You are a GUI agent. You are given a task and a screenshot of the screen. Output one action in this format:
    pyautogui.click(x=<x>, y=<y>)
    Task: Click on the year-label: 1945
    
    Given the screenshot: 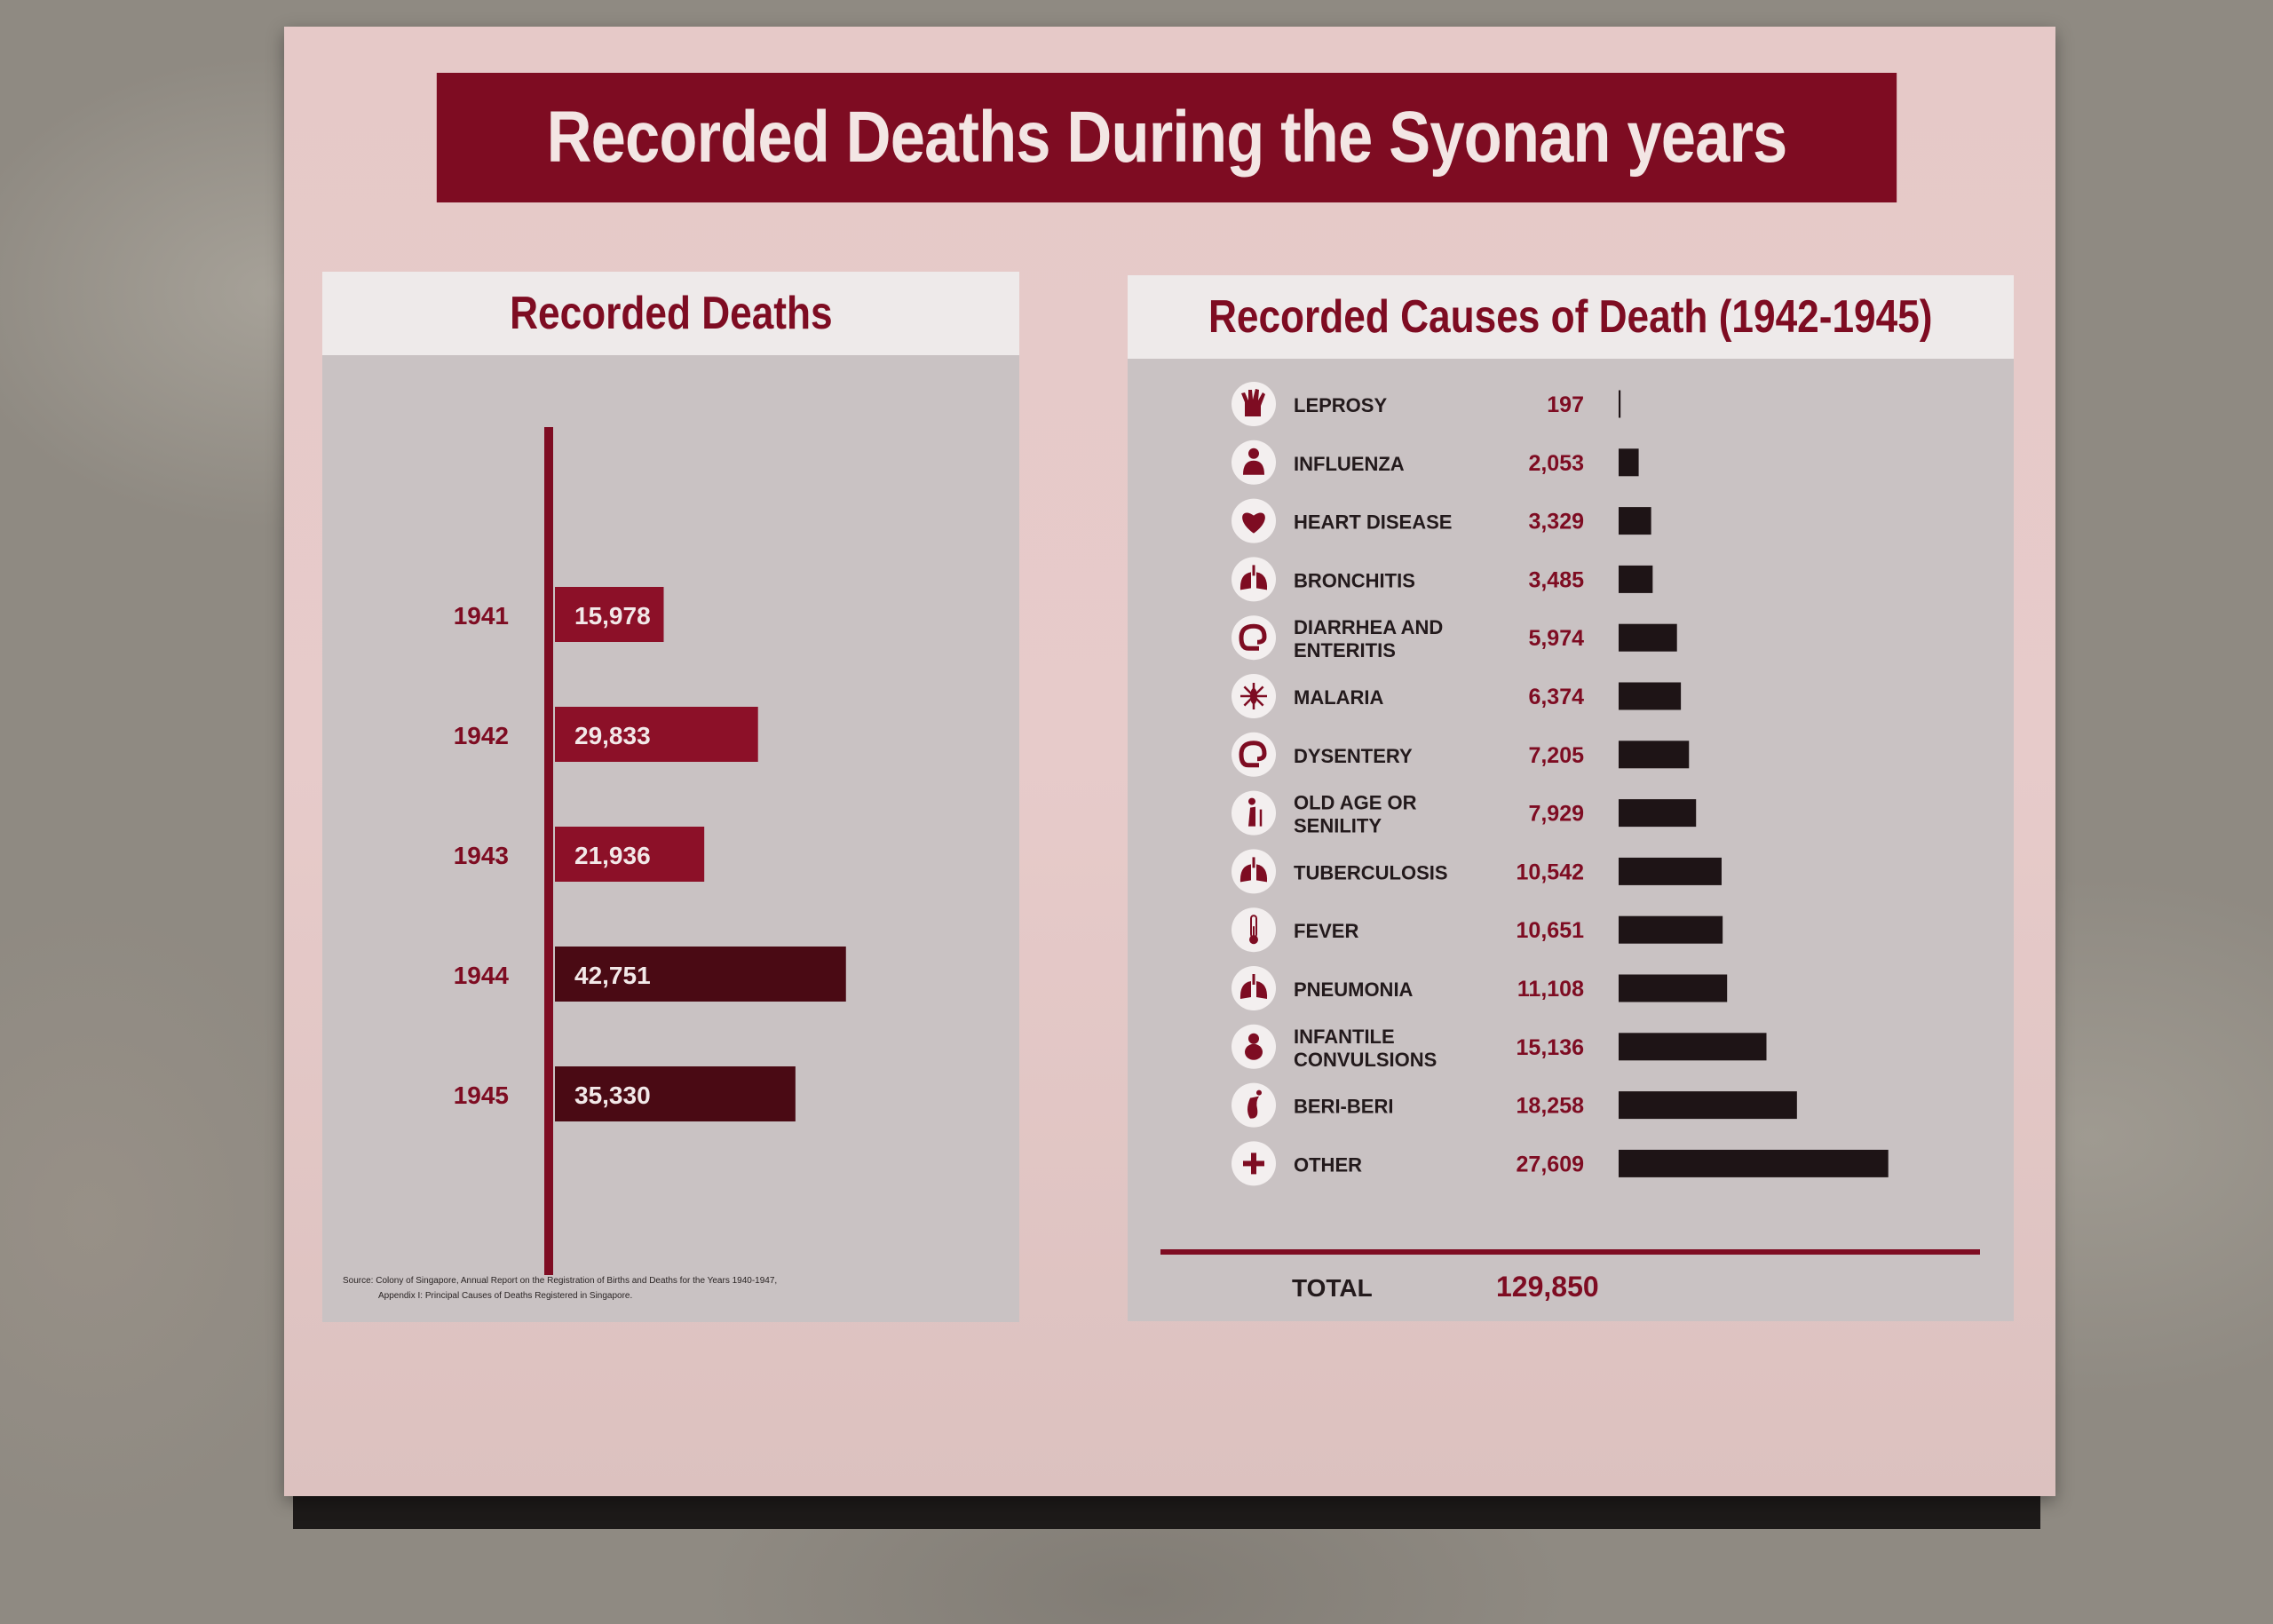 What is the action you would take?
    pyautogui.click(x=481, y=1095)
    